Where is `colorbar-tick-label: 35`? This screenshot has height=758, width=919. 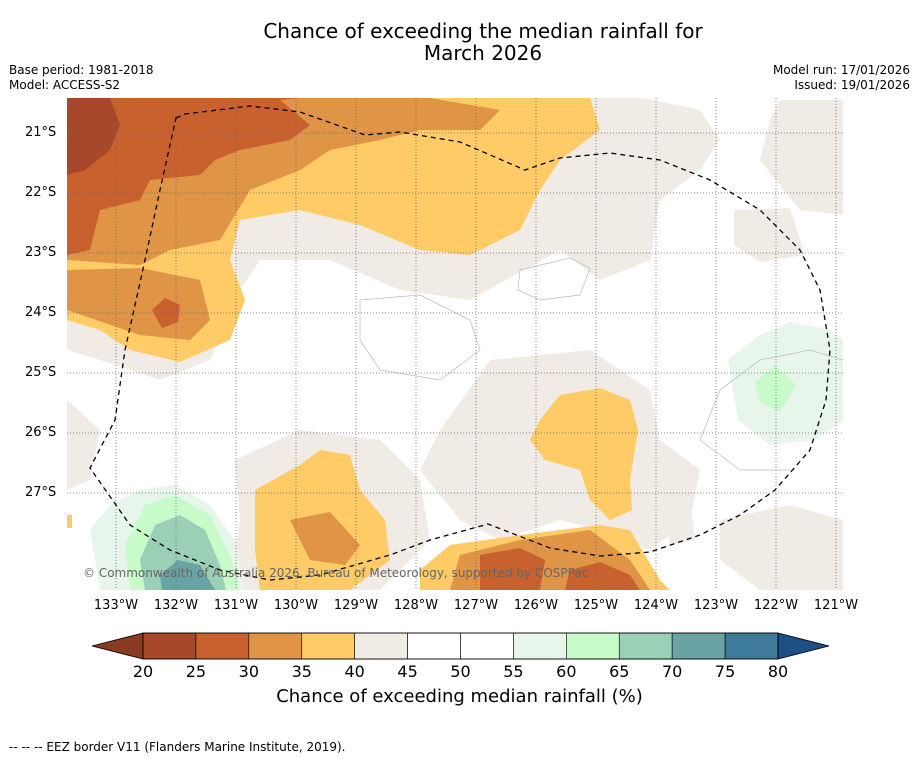 colorbar-tick-label: 35 is located at coordinates (301, 671).